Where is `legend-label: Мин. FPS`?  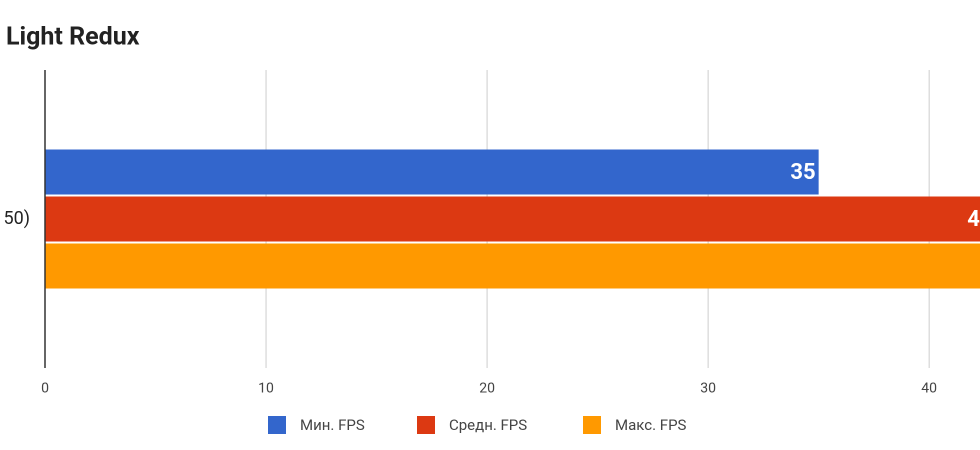
legend-label: Мин. FPS is located at coordinates (332, 425).